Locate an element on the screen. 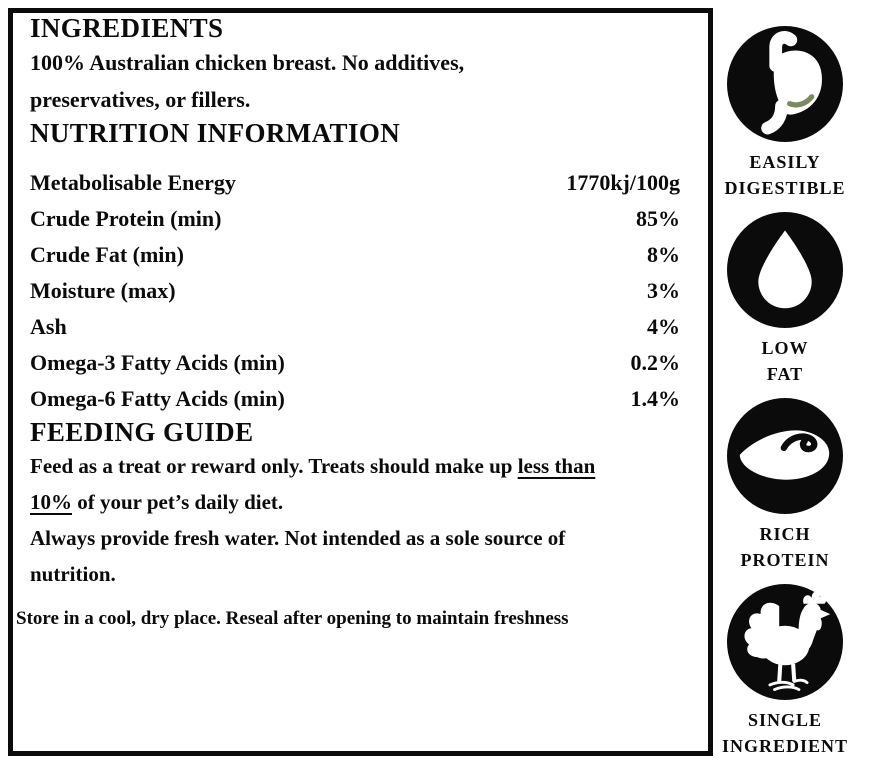 This screenshot has height=766, width=870. badge-label-line: FAT is located at coordinates (785, 374).